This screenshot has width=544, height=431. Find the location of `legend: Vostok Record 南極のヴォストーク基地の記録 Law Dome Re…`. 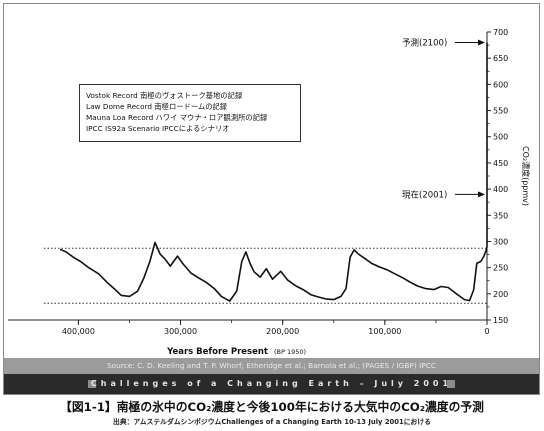

legend: Vostok Record 南極のヴォストーク基地の記録 Law Dome Re… is located at coordinates (190, 113).